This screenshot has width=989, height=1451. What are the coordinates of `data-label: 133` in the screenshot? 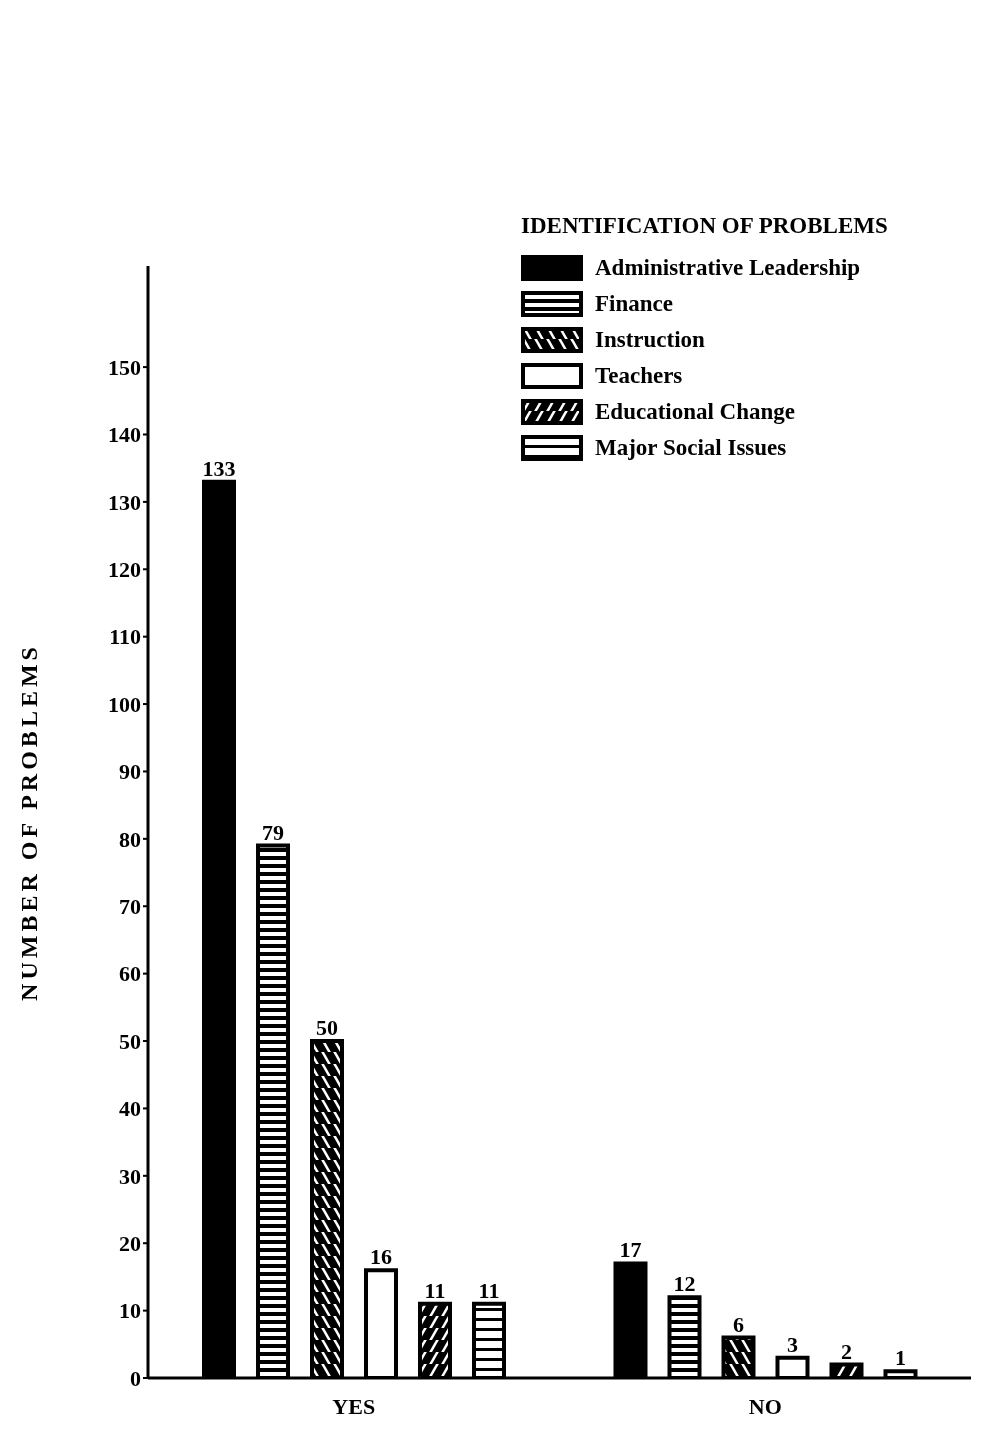 It's located at (219, 468).